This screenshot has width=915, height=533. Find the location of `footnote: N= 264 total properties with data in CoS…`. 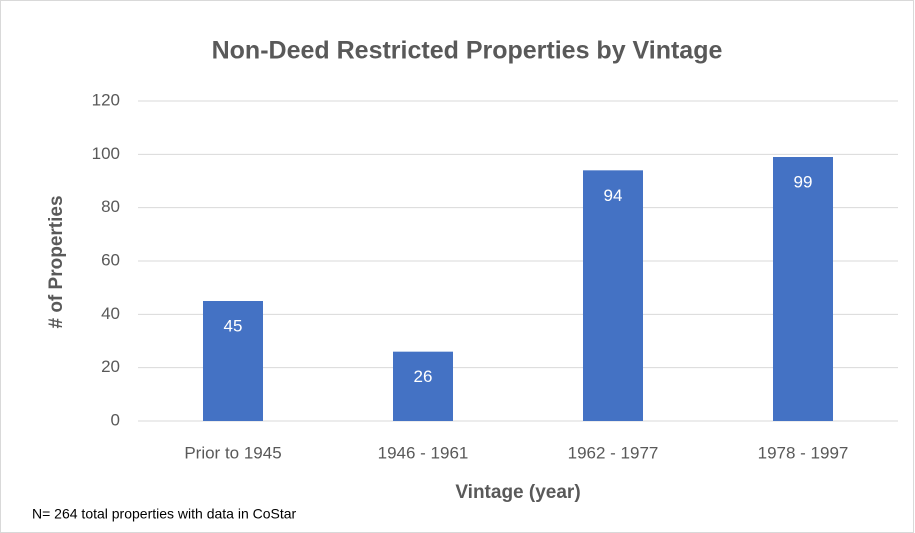

footnote: N= 264 total properties with data in CoS… is located at coordinates (164, 514).